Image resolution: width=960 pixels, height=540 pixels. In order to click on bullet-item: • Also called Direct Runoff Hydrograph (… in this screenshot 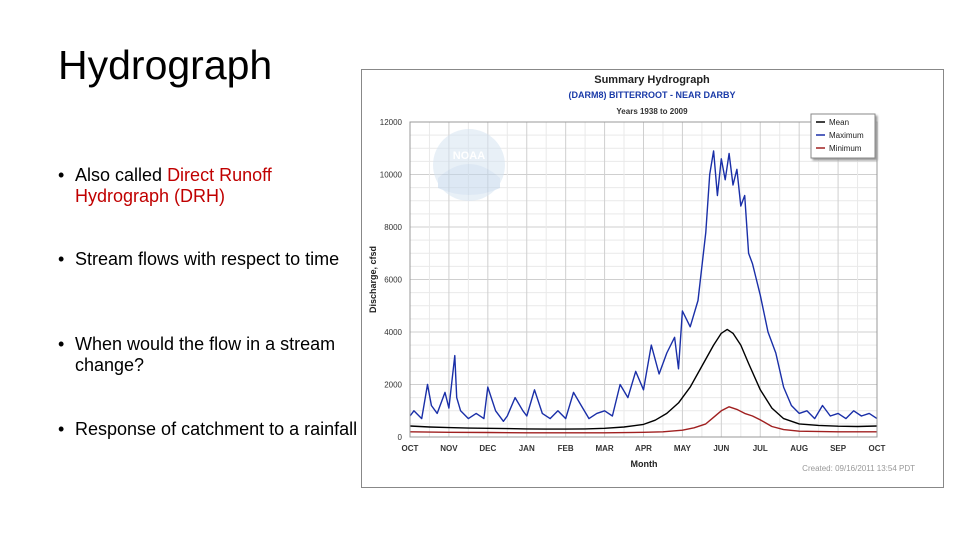, I will do `click(211, 186)`.